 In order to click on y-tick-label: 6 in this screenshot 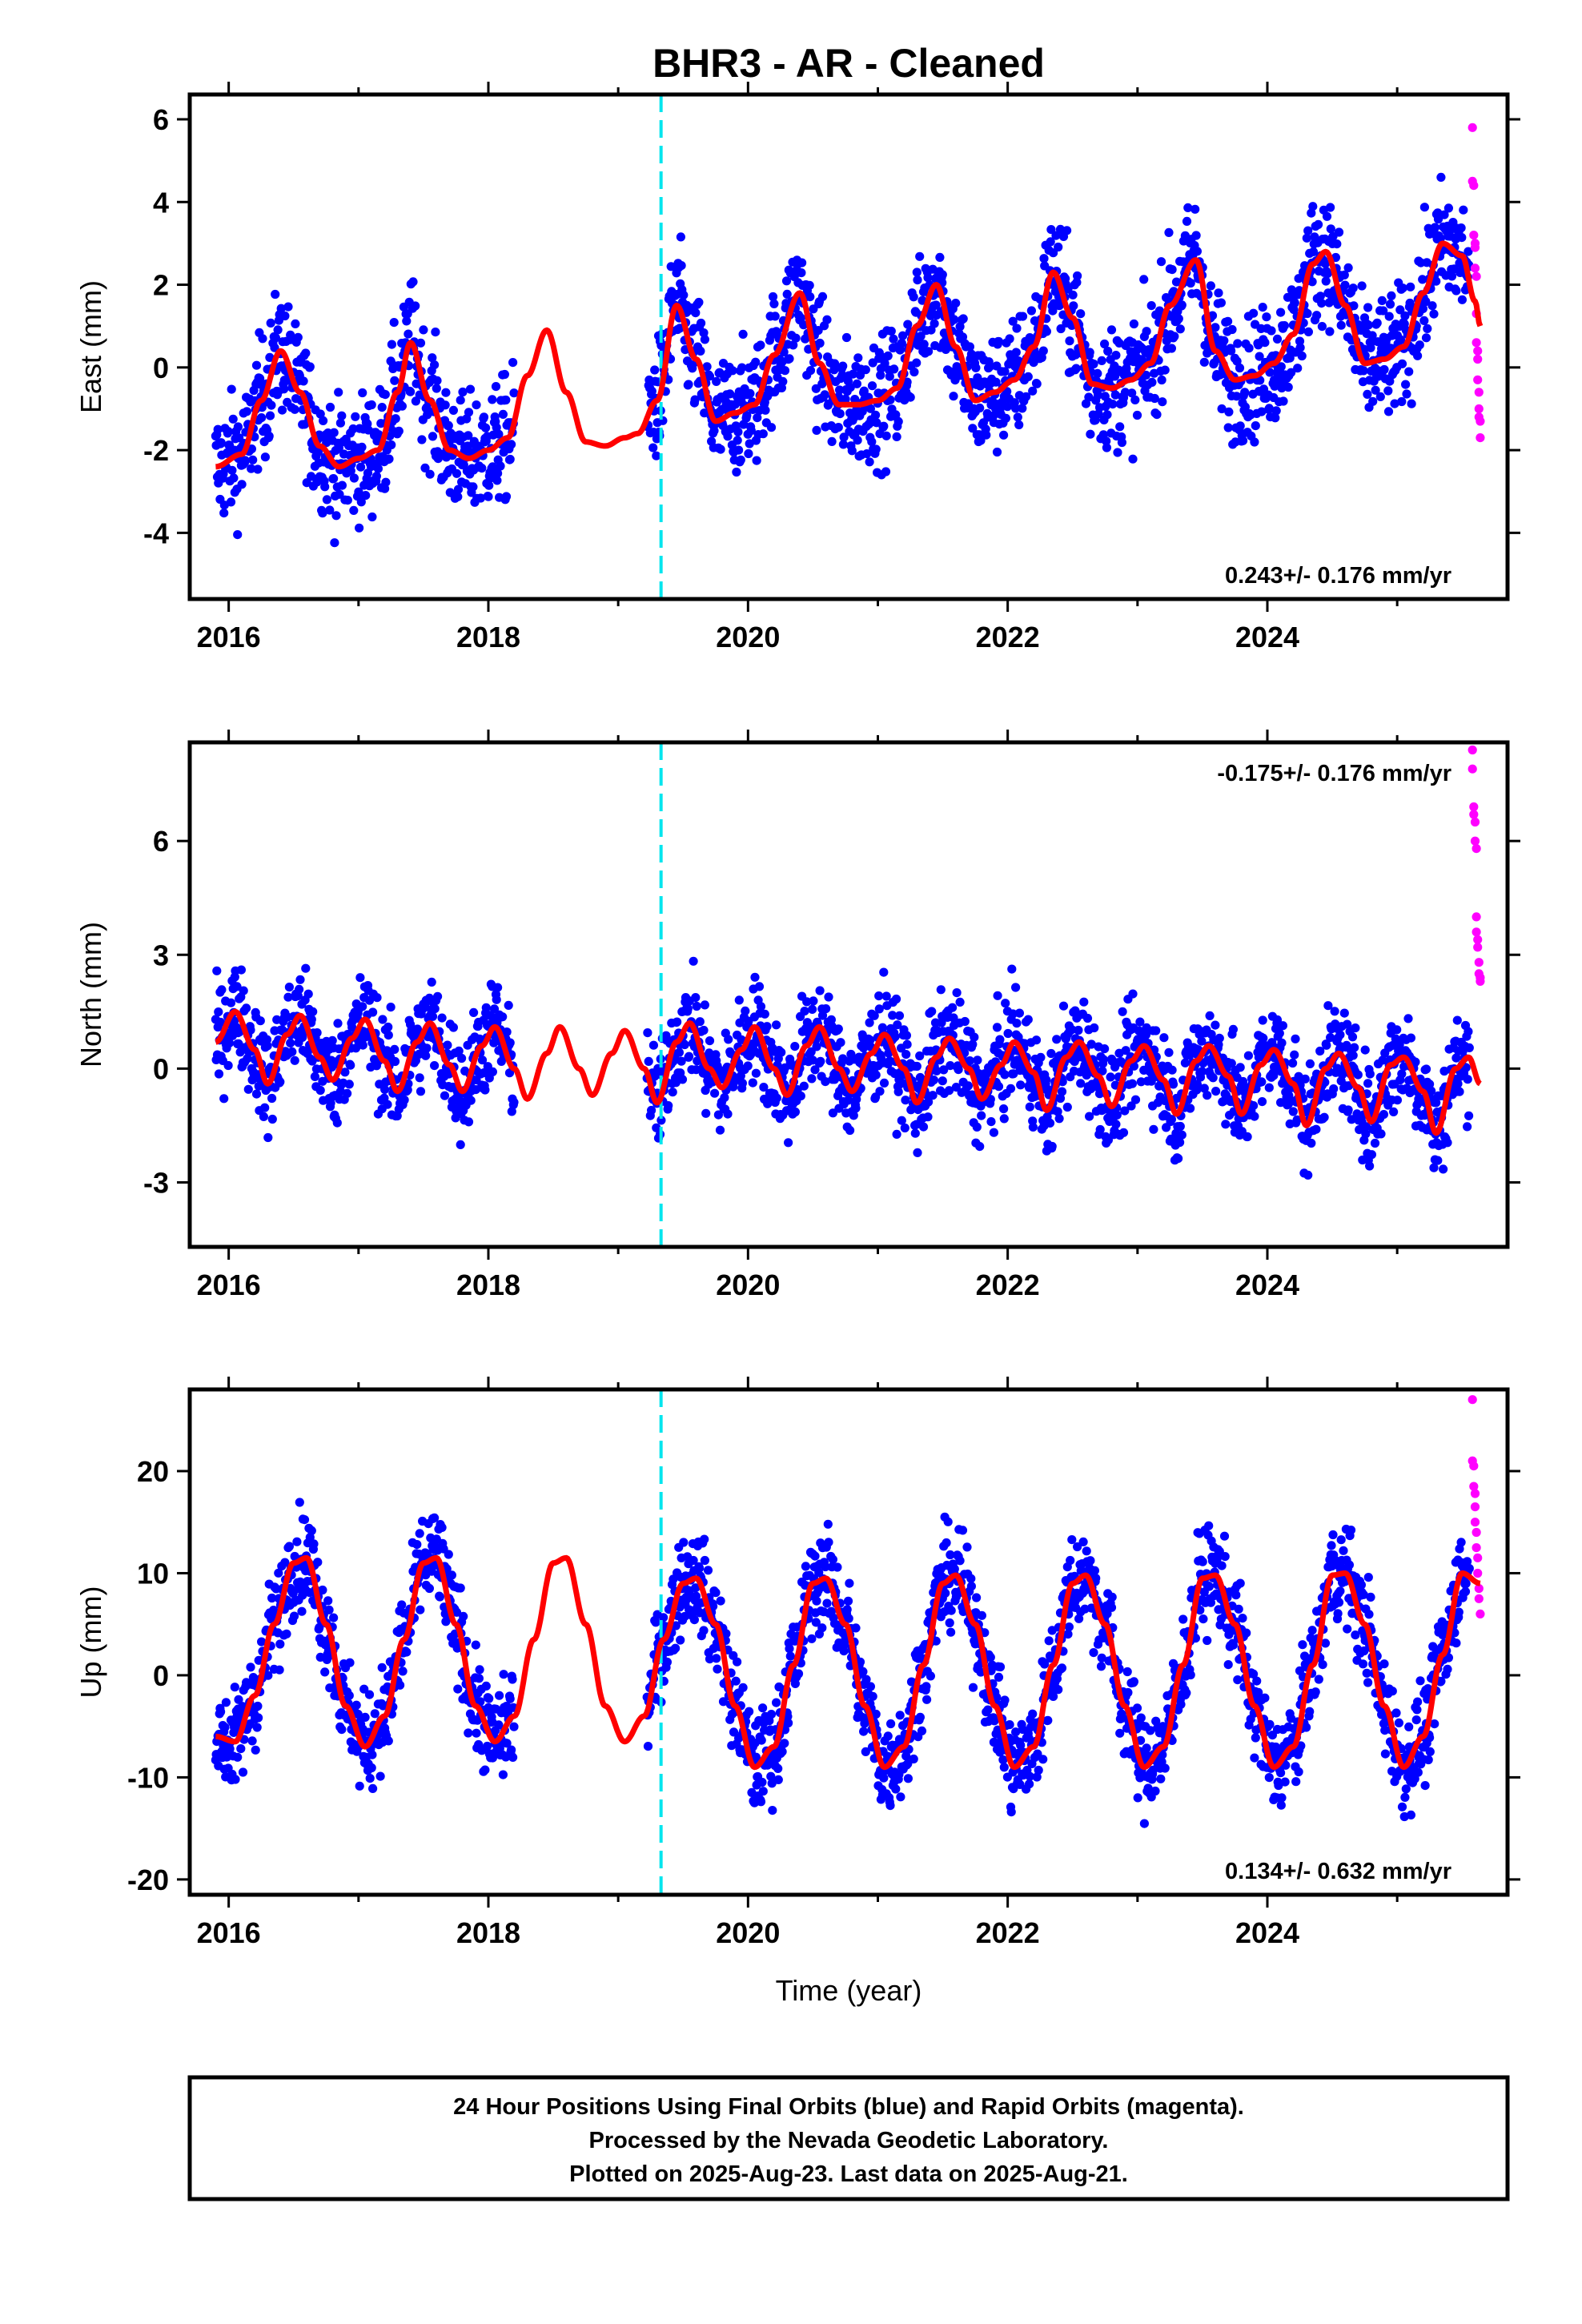, I will do `click(161, 841)`.